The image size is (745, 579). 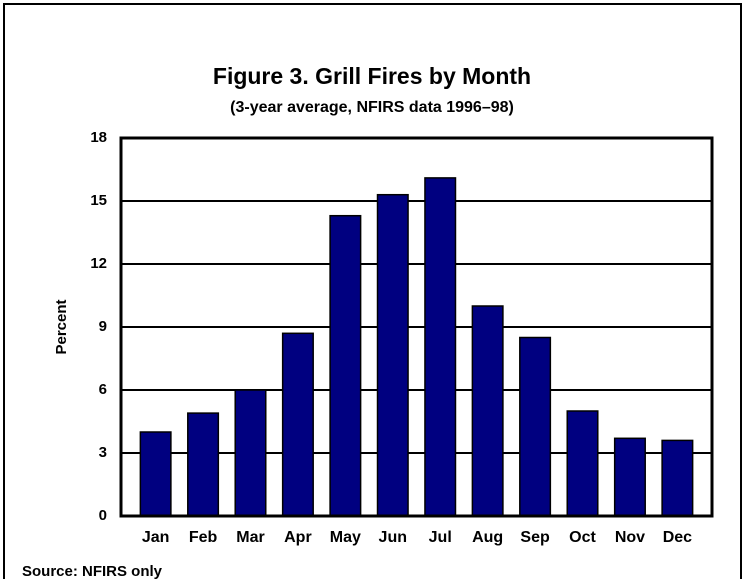 I want to click on chart-title: Figure 3. Grill Fires by Month, so click(x=372, y=76).